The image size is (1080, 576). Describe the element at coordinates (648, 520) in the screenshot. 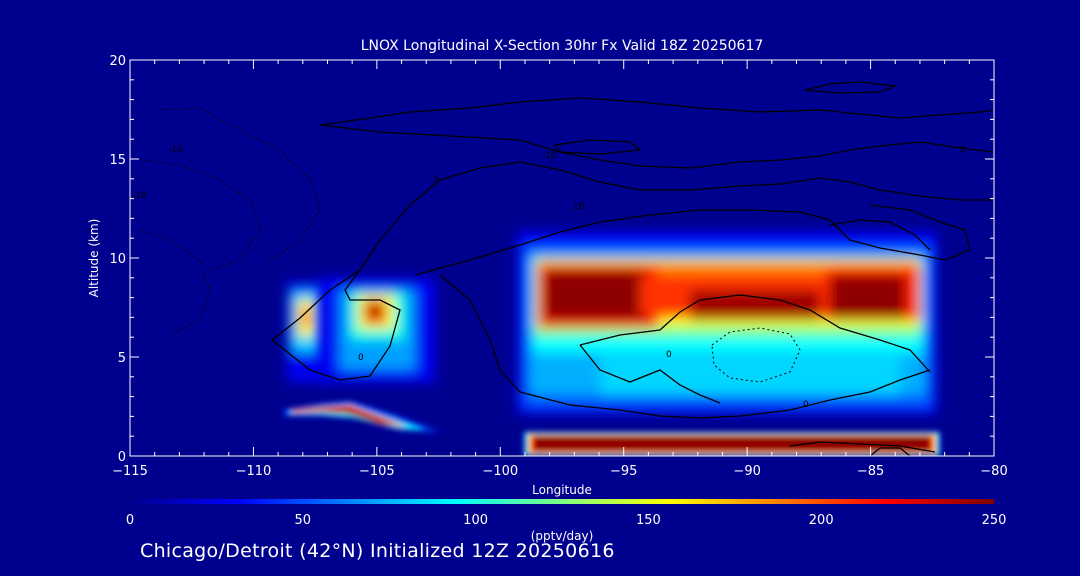

I see `colorbar-tick-label: 150` at that location.